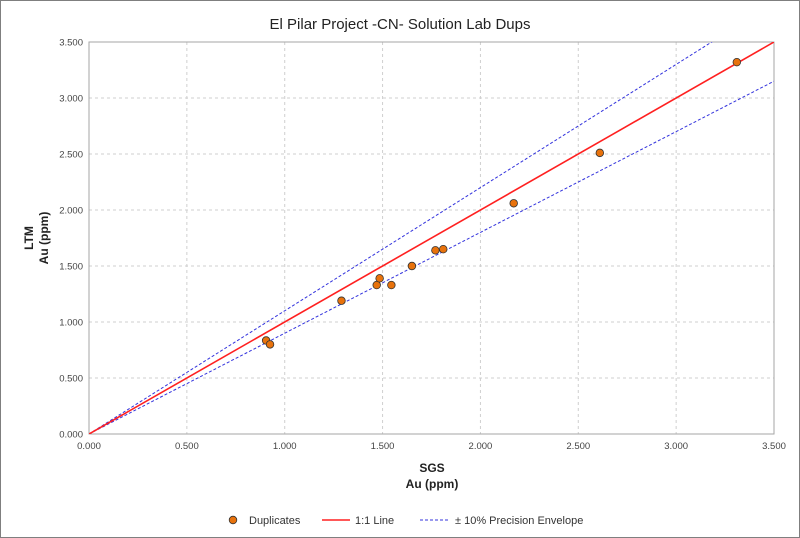 The image size is (800, 538). I want to click on y-tick-label-4: 2.000, so click(71, 211).